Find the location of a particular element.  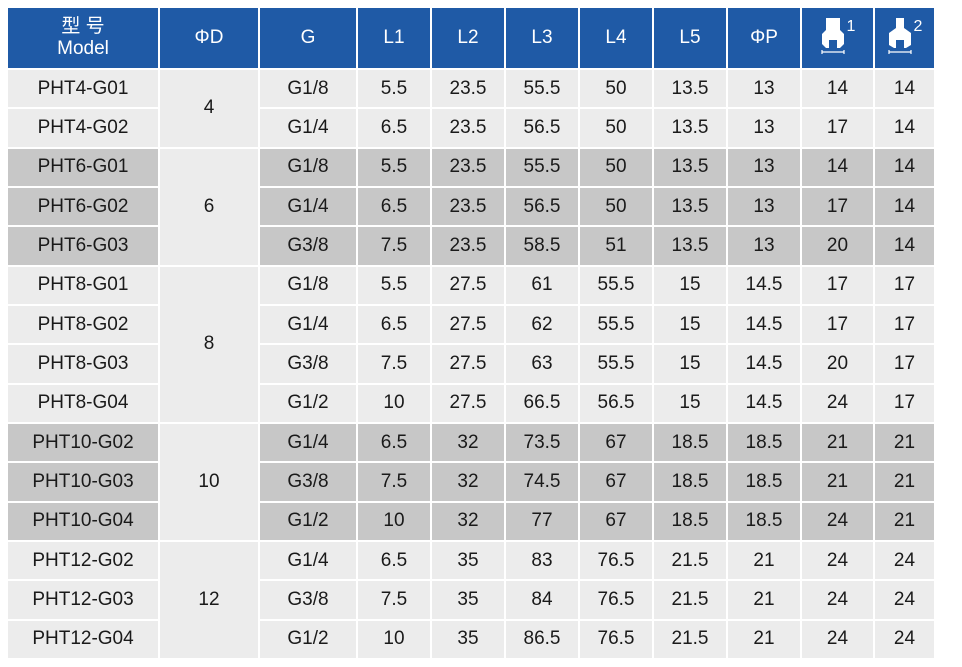

header-l4: L4 is located at coordinates (616, 38).